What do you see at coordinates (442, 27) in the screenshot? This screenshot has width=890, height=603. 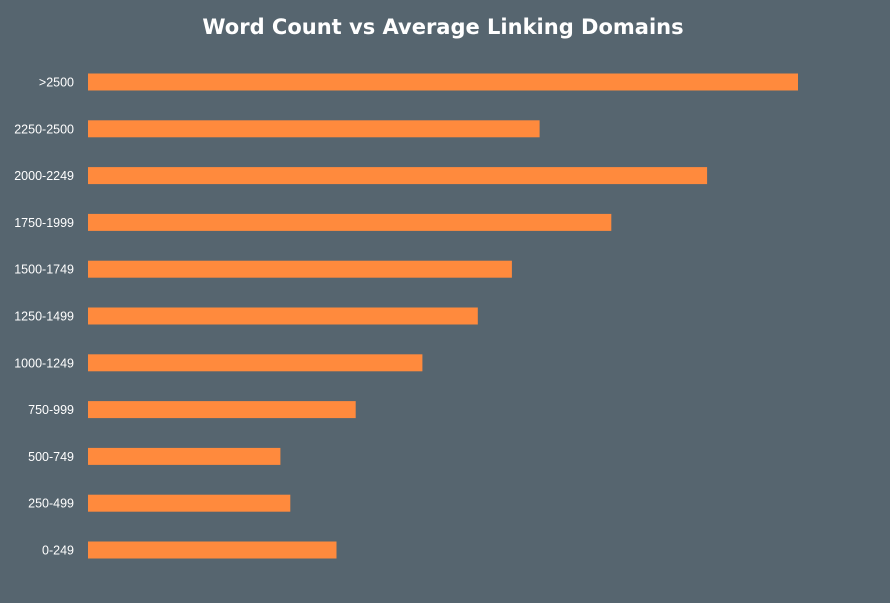 I see `chart-title: Word Count vs Average Linking Domains` at bounding box center [442, 27].